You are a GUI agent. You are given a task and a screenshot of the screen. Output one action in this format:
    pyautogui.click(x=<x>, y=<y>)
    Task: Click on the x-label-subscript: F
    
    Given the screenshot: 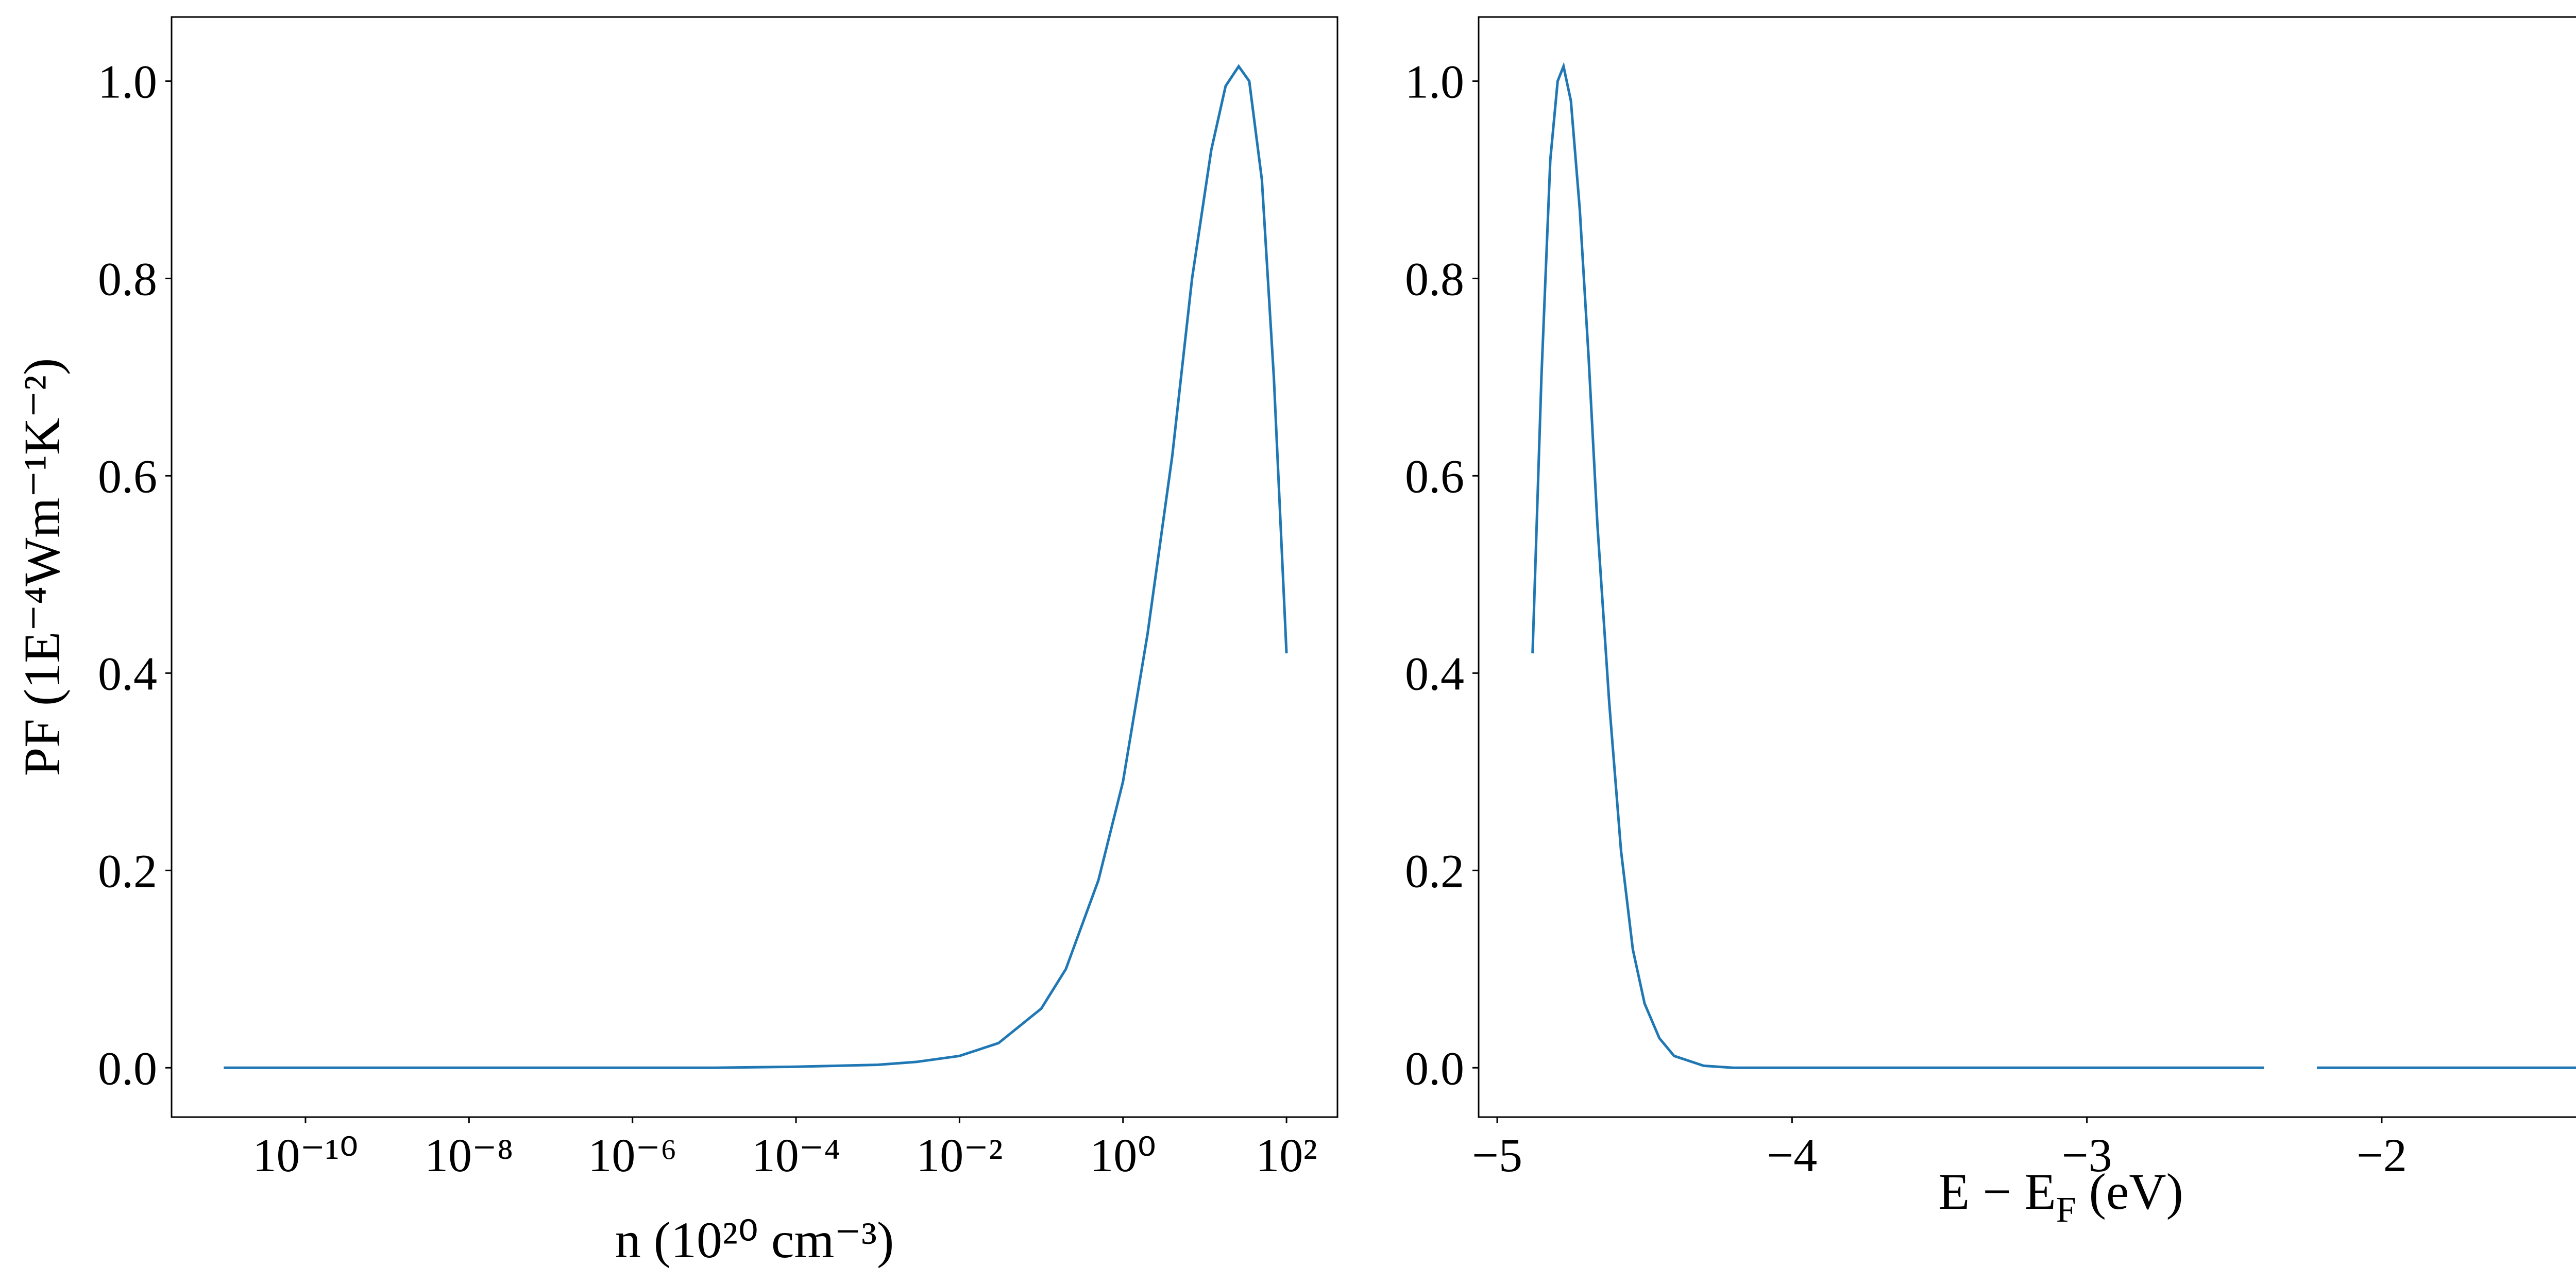 What is the action you would take?
    pyautogui.click(x=2066, y=1210)
    